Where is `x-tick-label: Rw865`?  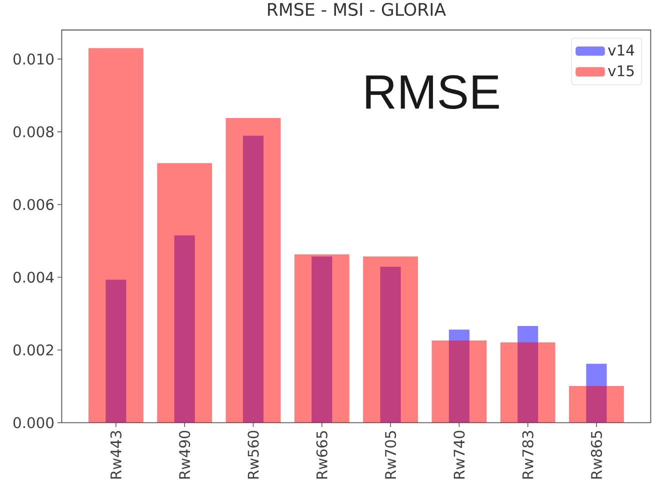
x-tick-label: Rw865 is located at coordinates (596, 455).